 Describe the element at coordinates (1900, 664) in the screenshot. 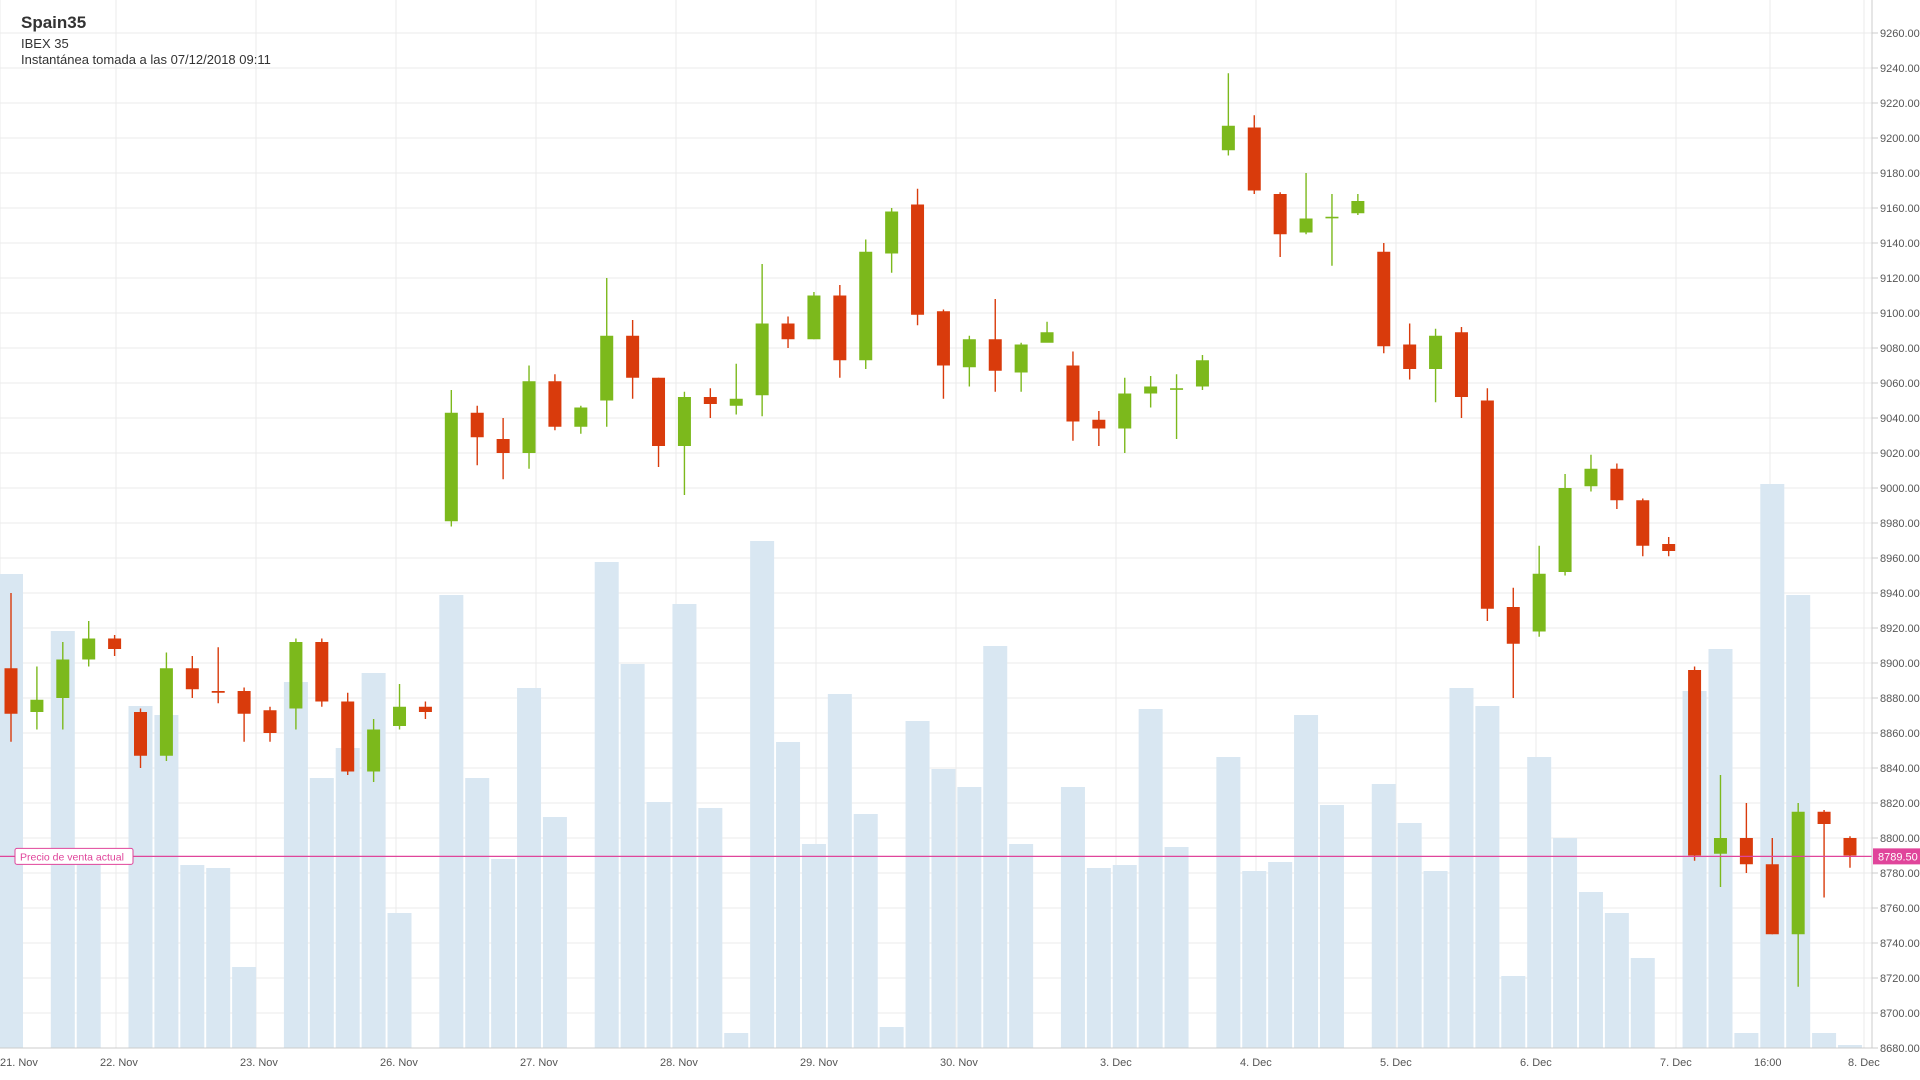

I see `y-tick-label: 8900.00` at that location.